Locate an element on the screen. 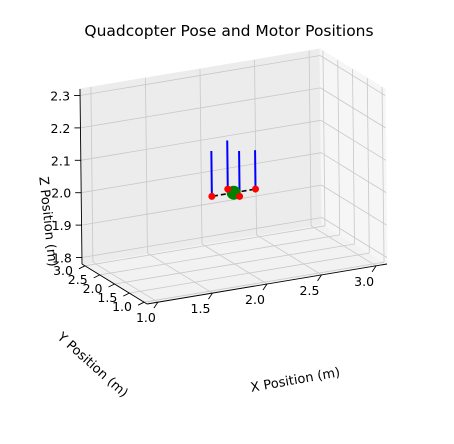  x-tick-label: 3.0 is located at coordinates (364, 281).